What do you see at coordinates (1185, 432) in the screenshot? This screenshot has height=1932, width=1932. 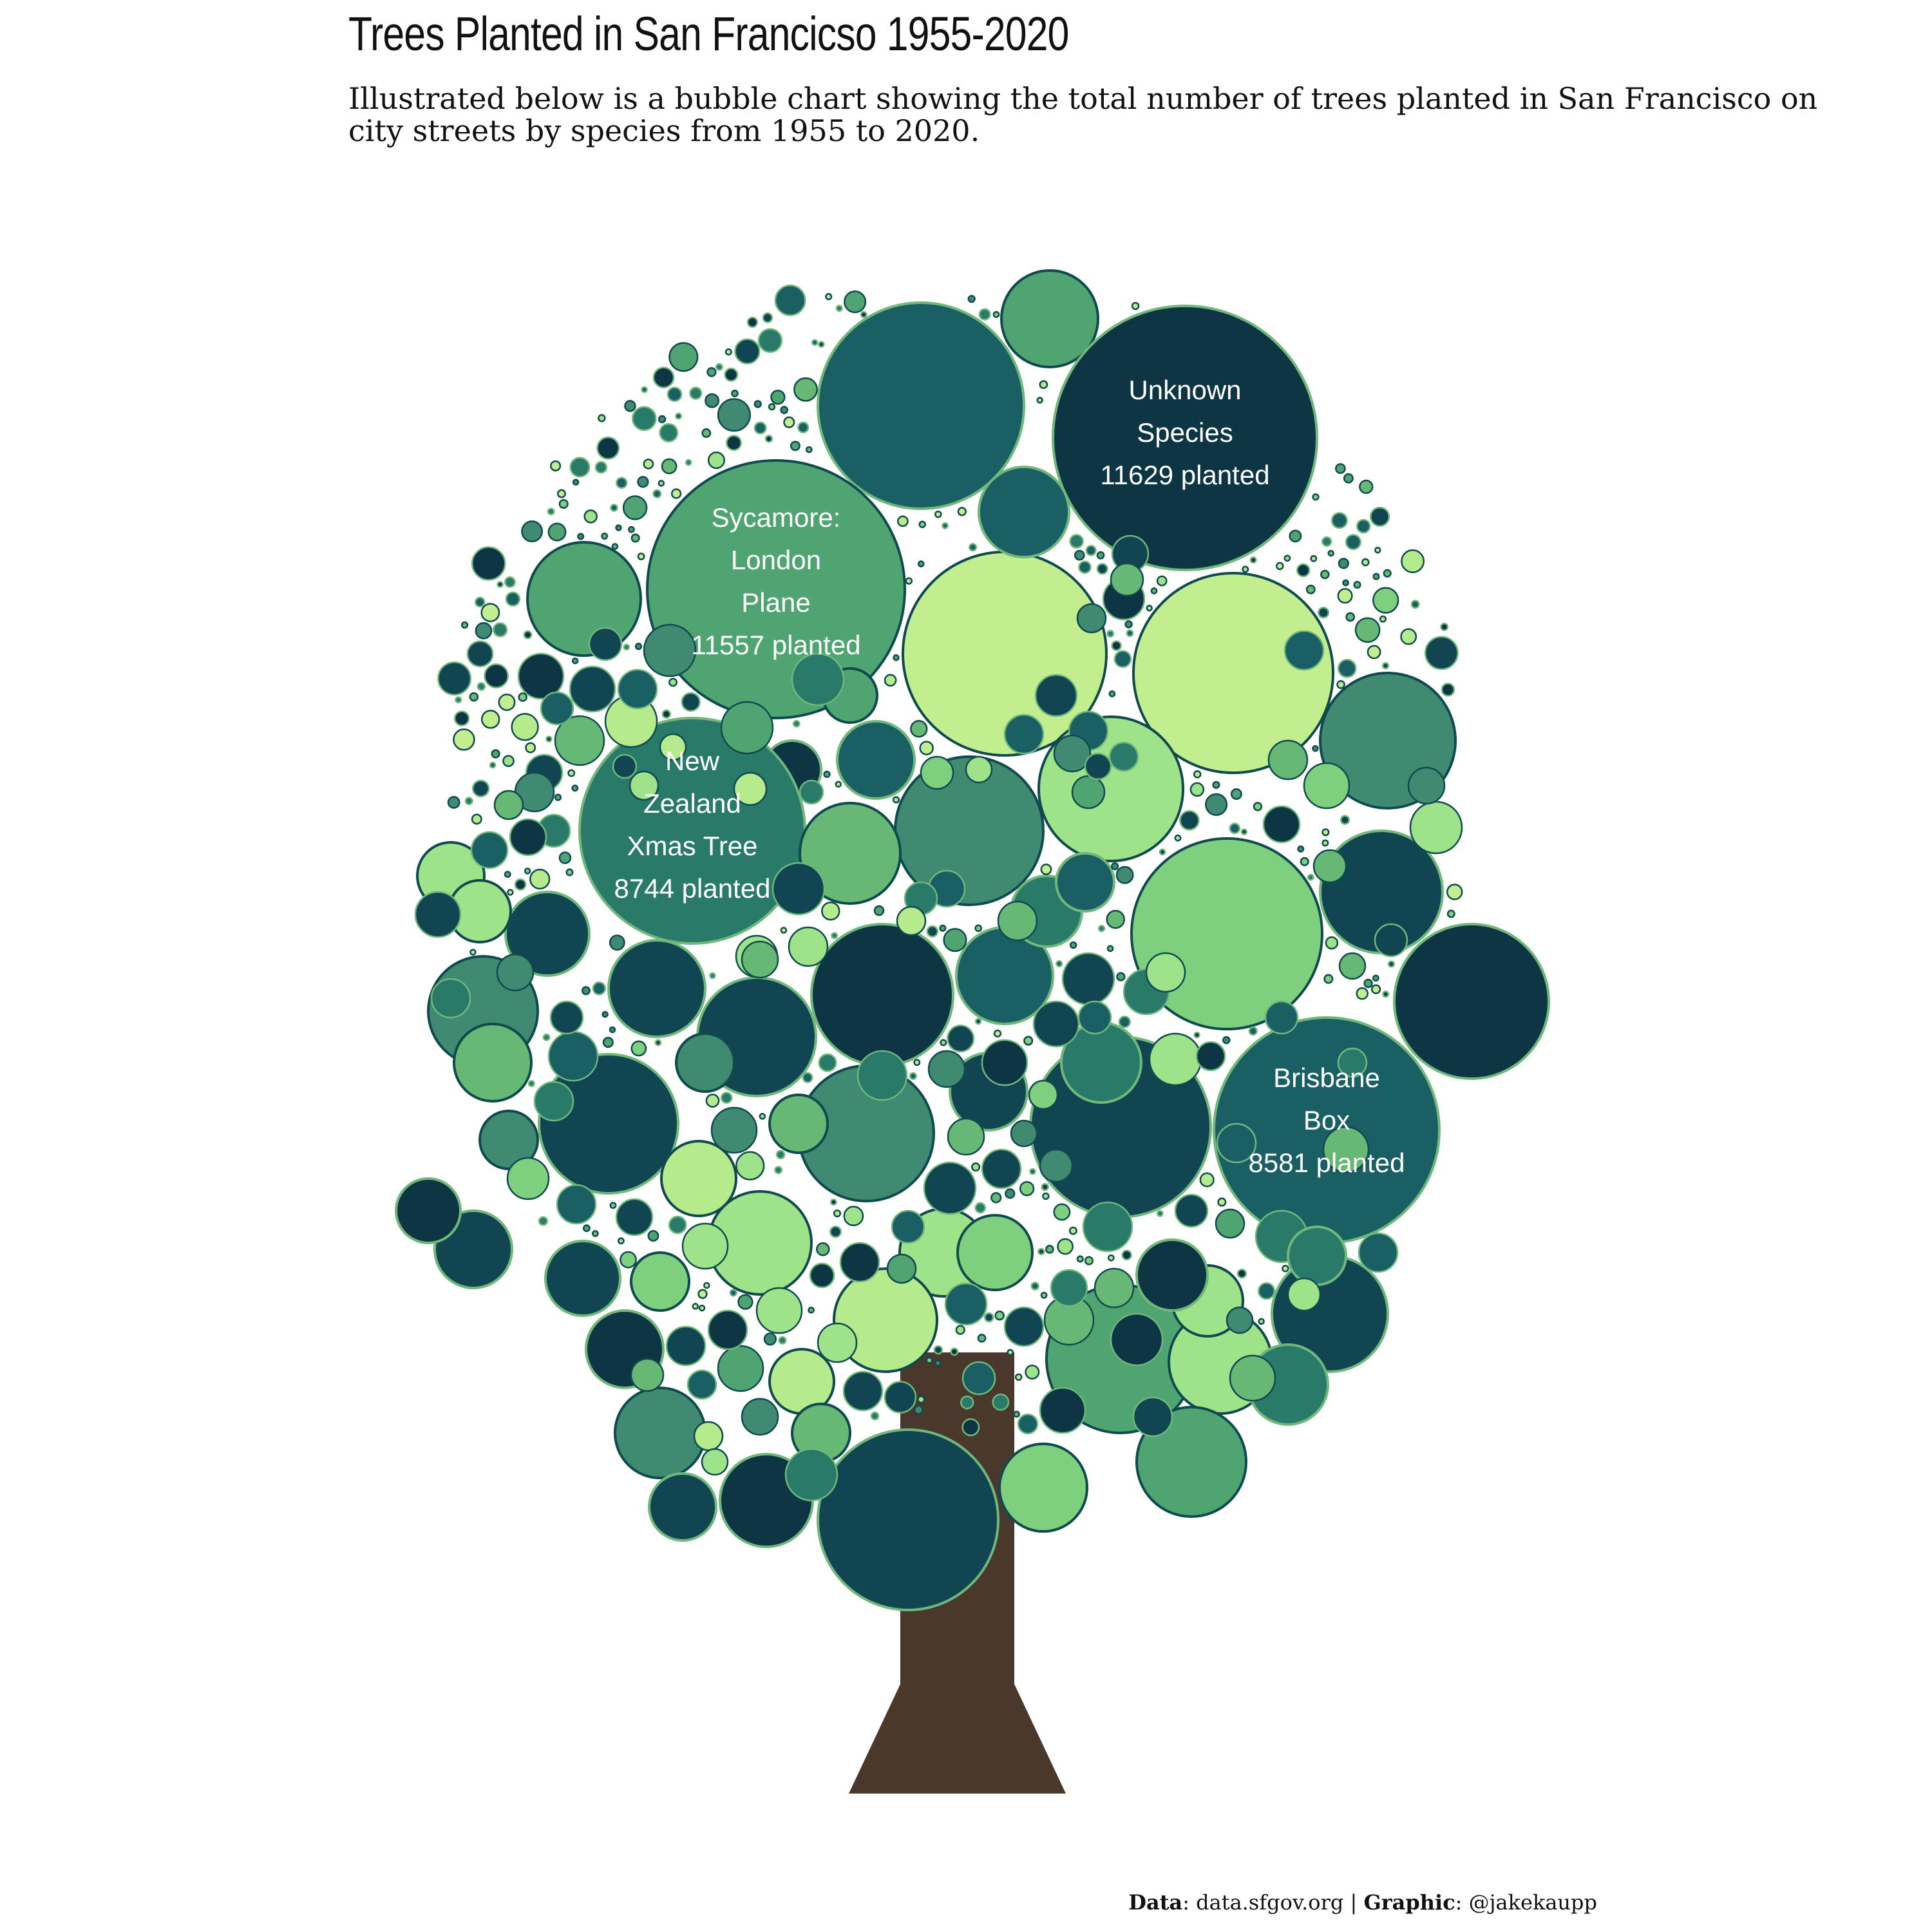 I see `species-label-line: Species` at bounding box center [1185, 432].